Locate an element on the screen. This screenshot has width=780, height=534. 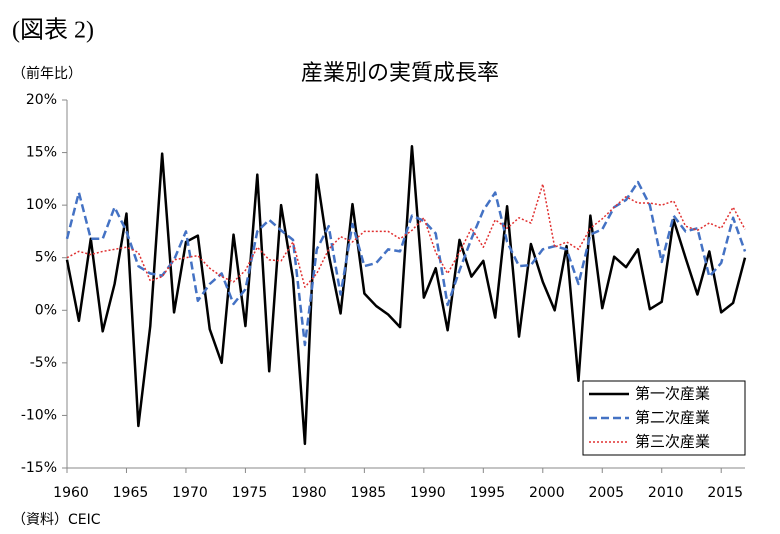
legend-label: 第二次産業 is located at coordinates (672, 418).